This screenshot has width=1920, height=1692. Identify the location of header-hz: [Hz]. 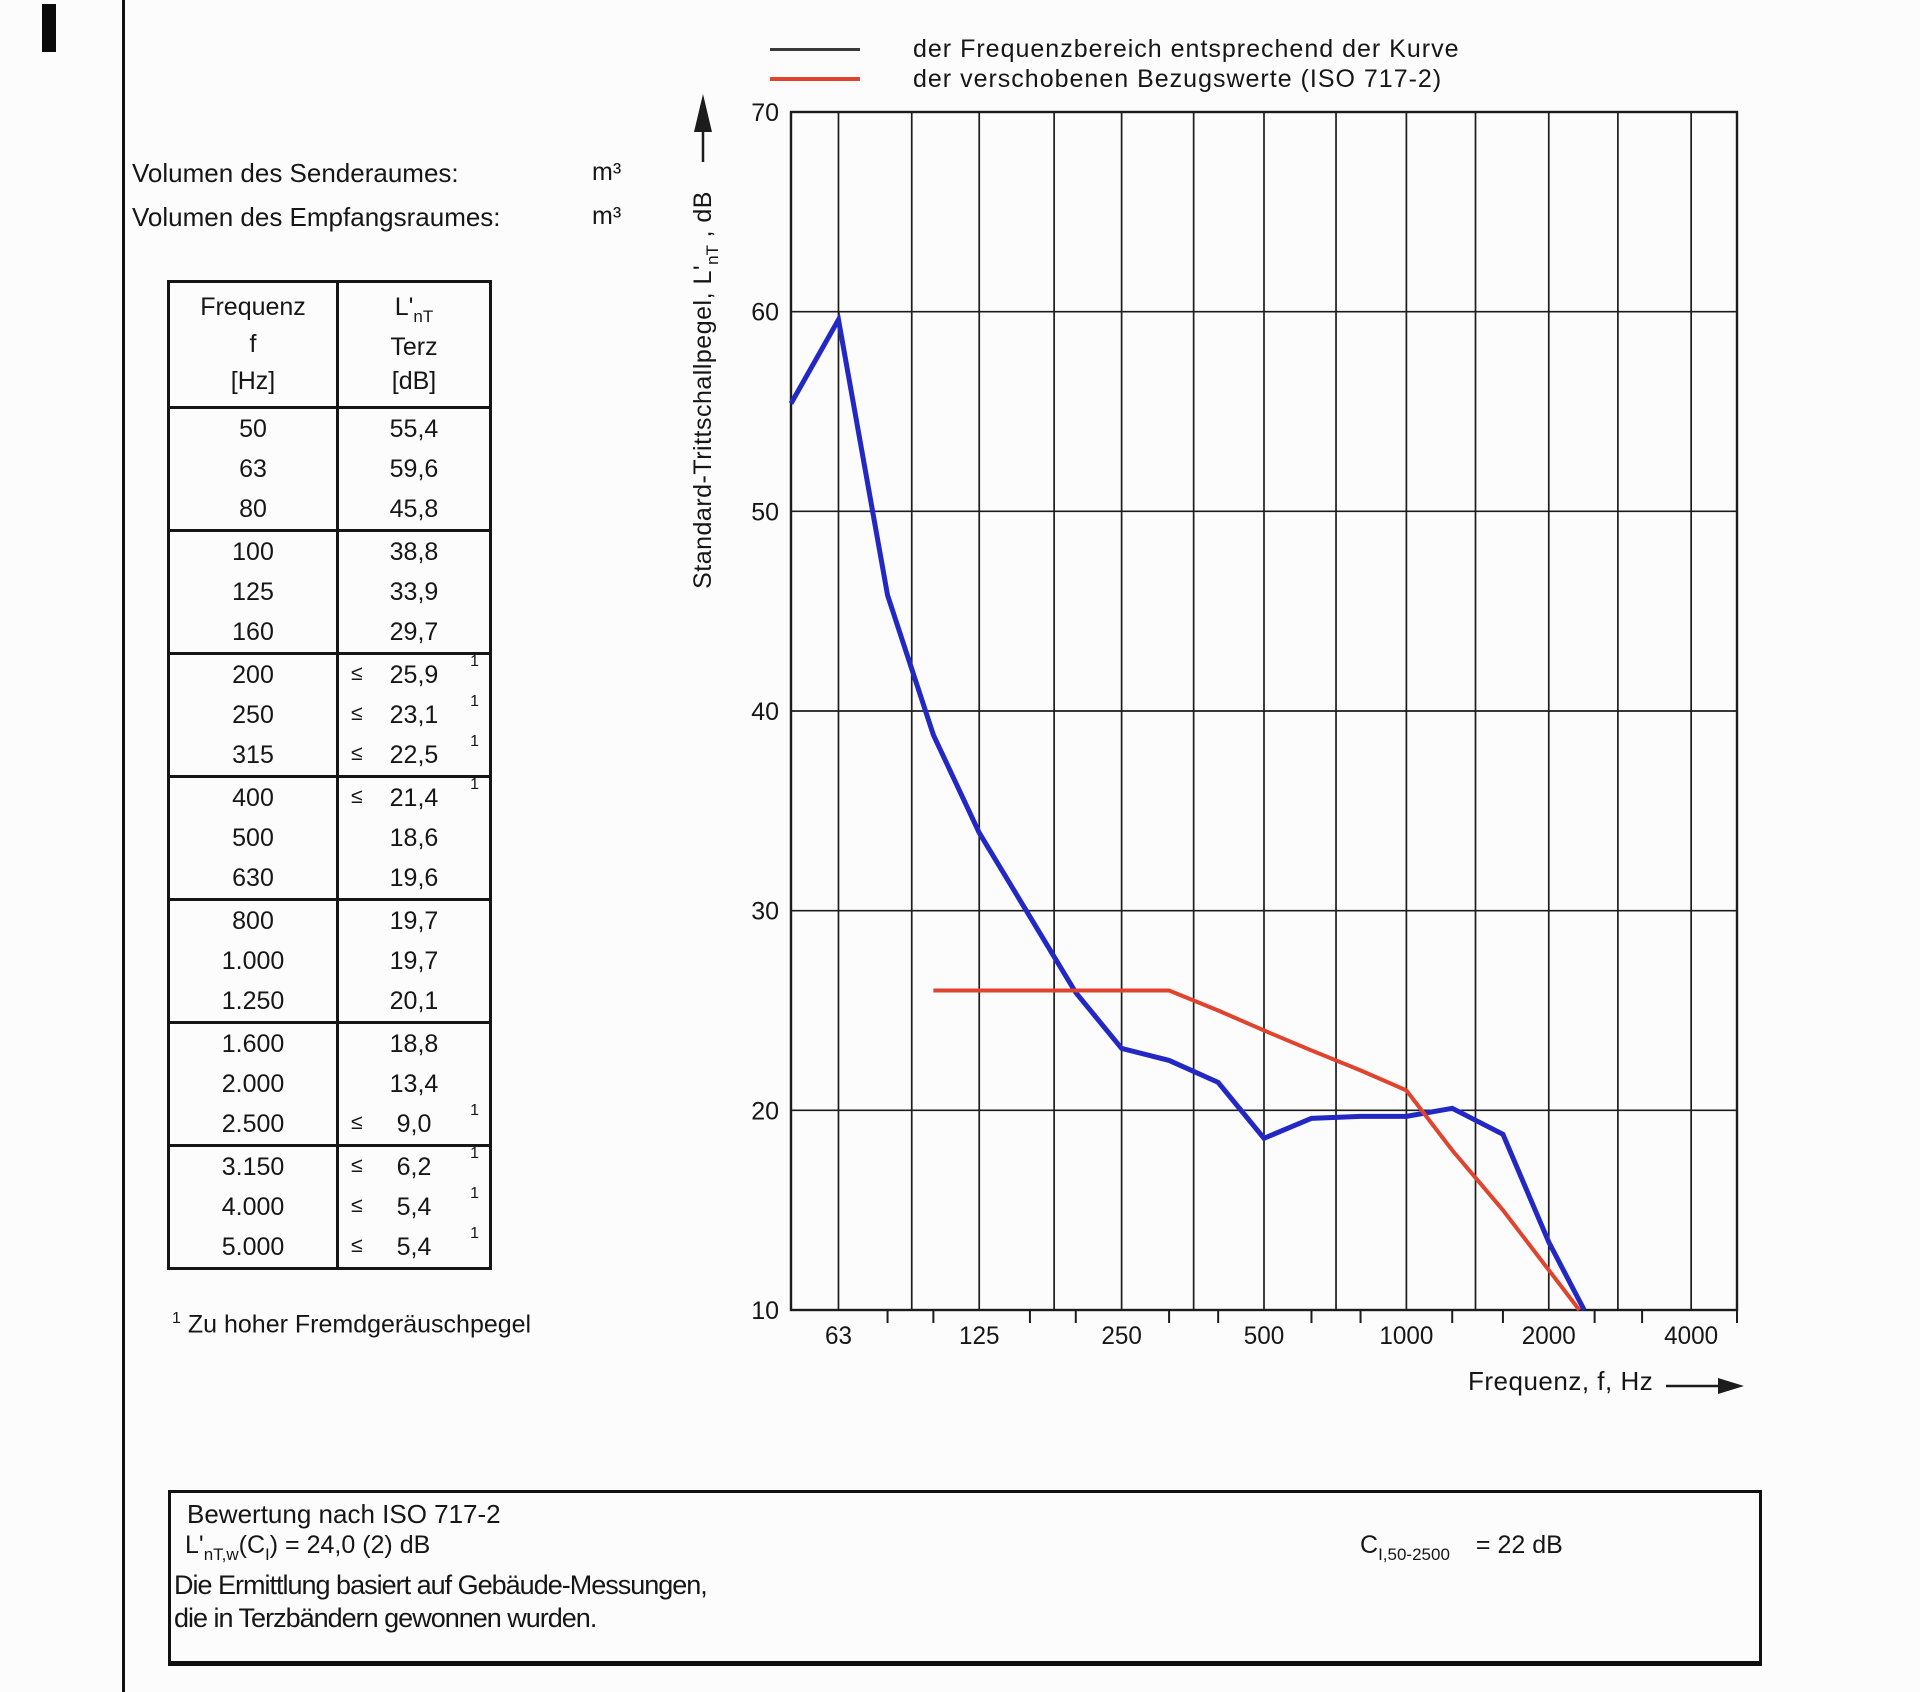
(253, 381).